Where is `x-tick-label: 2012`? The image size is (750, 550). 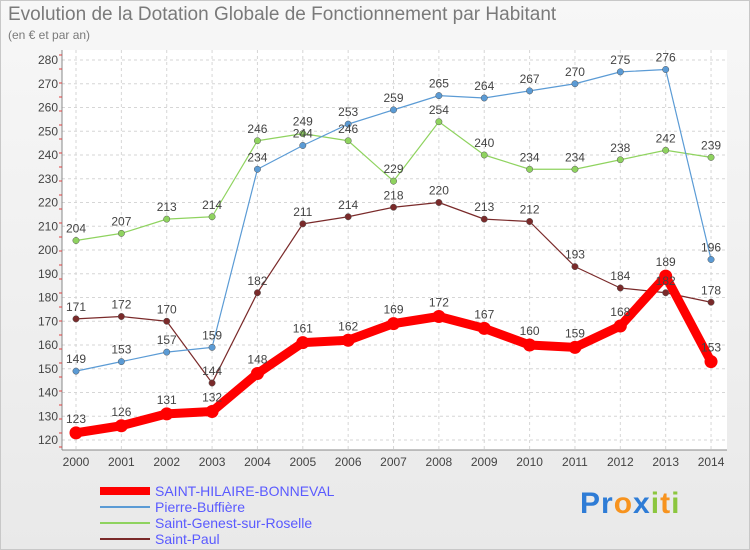
x-tick-label: 2012 is located at coordinates (620, 462).